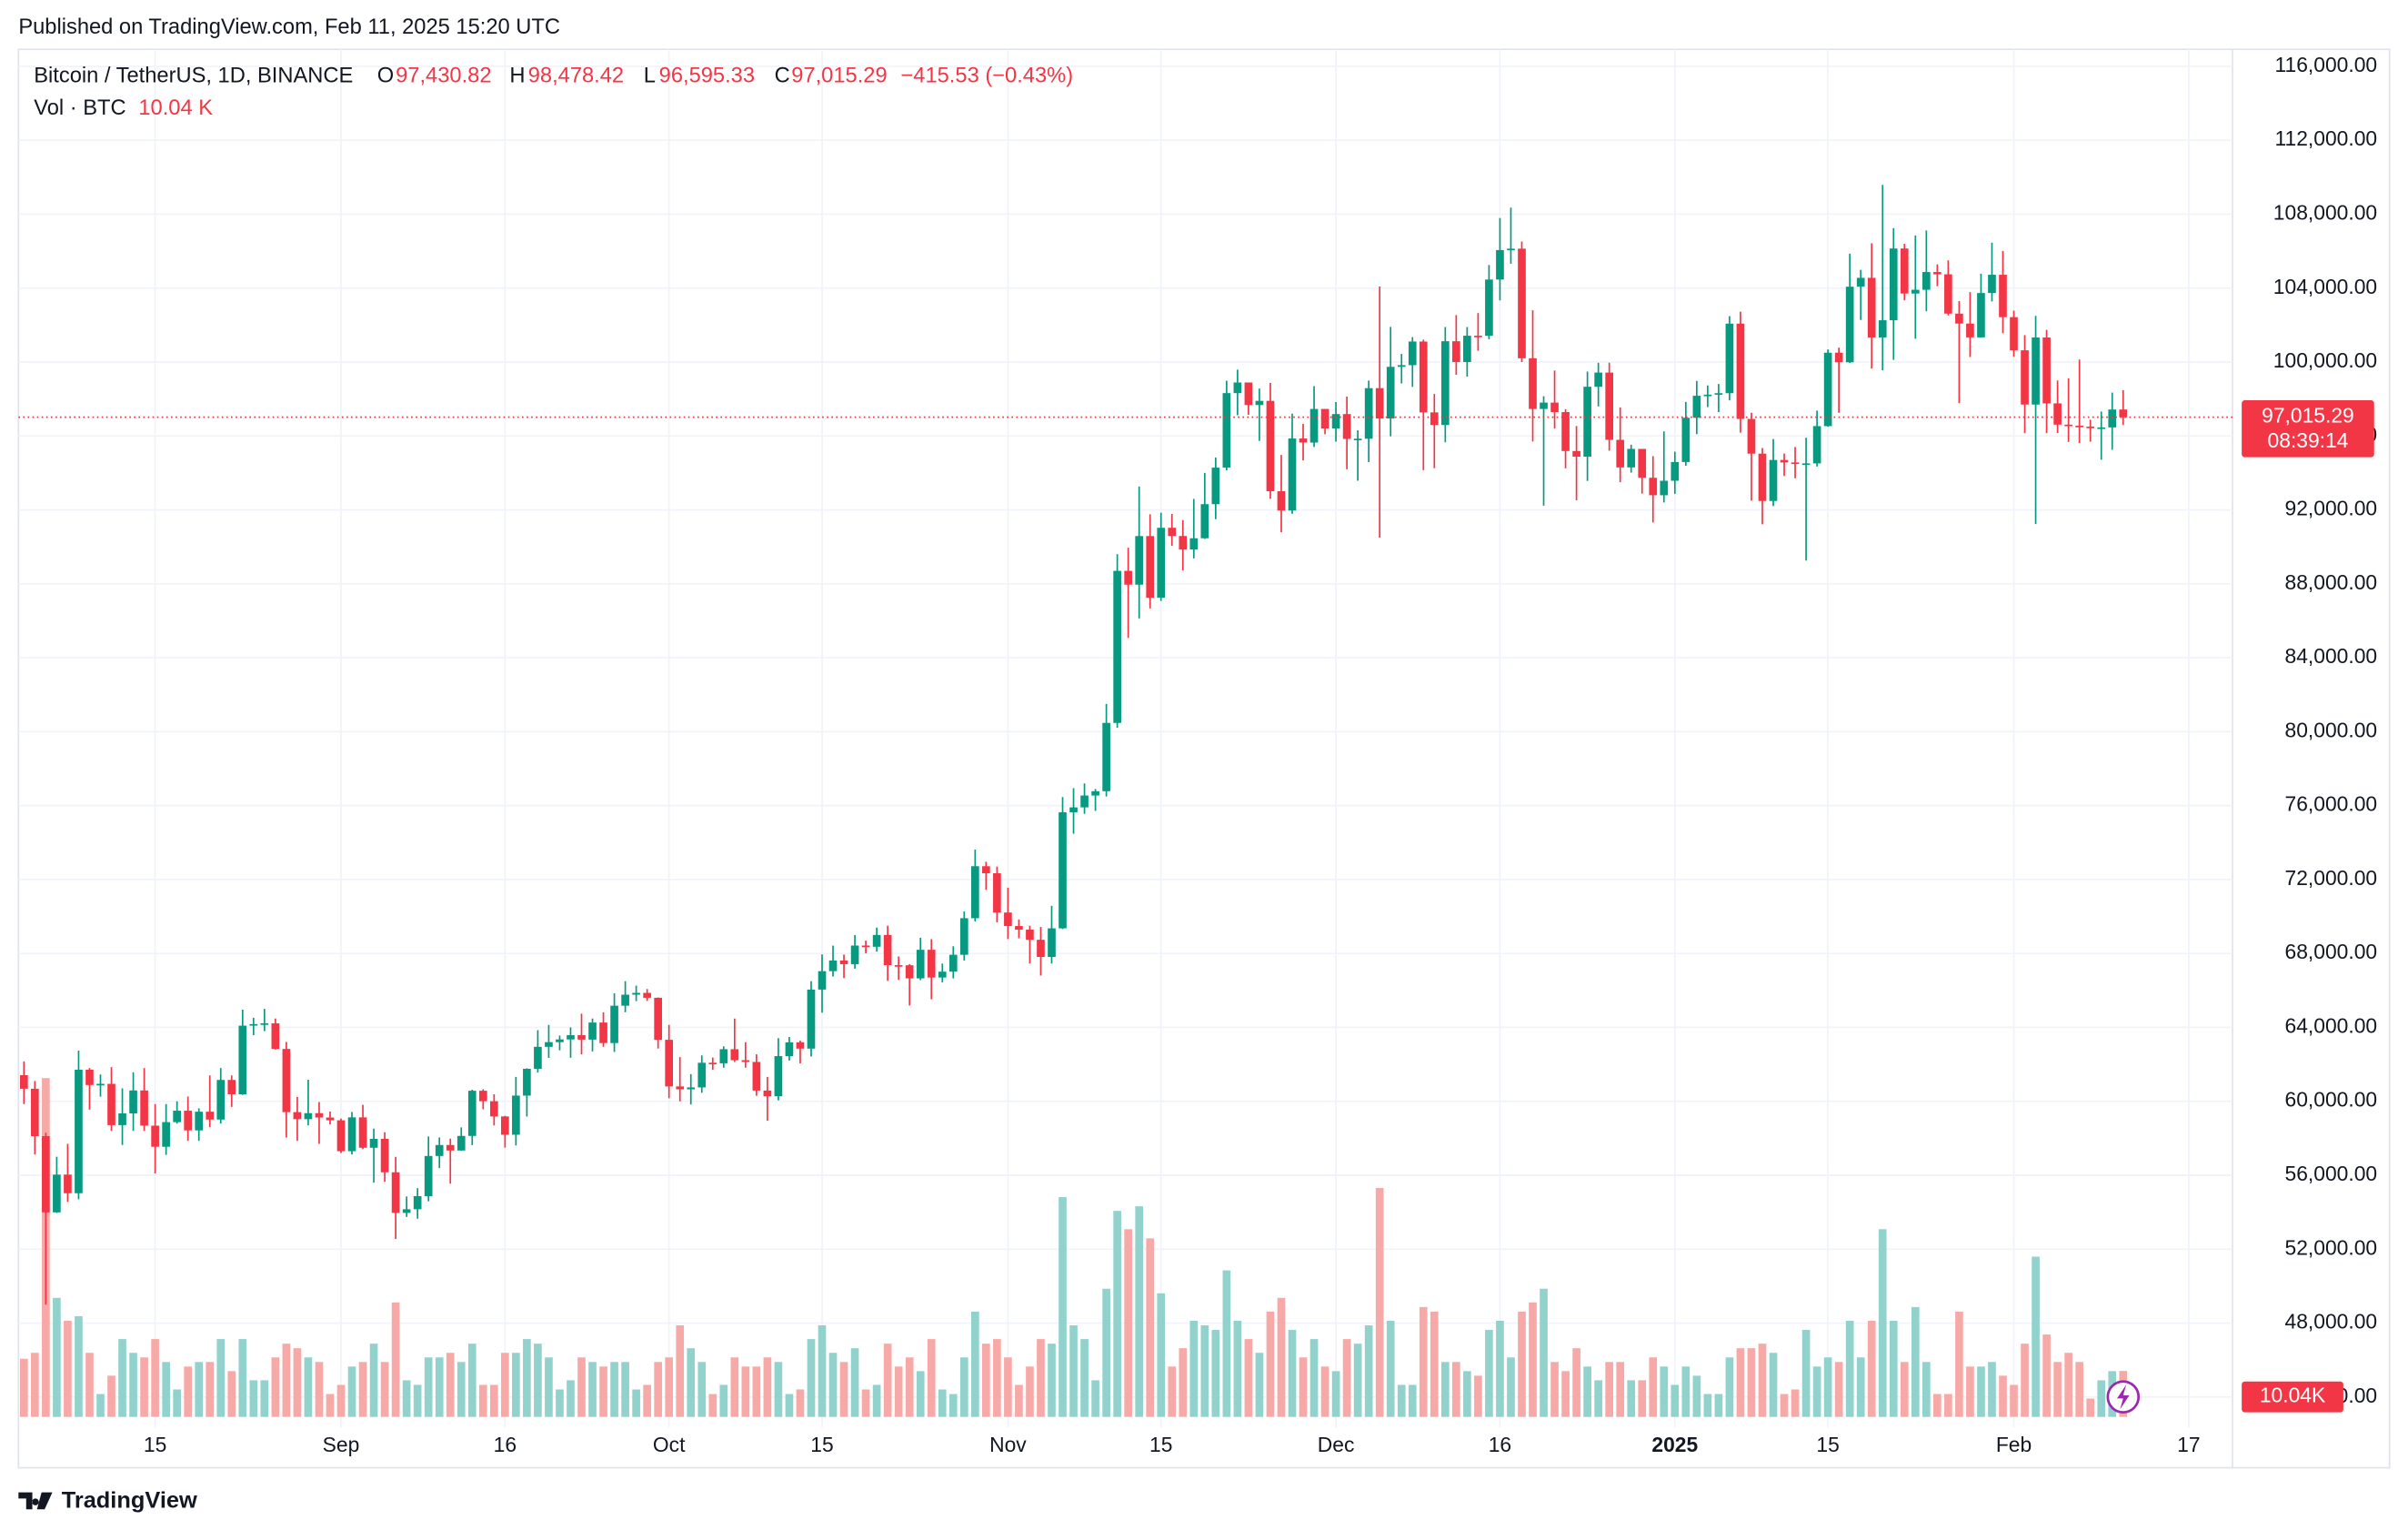 The height and width of the screenshot is (1530, 2408). Describe the element at coordinates (2330, 878) in the screenshot. I see `y-tick-label: 72,000.00` at that location.